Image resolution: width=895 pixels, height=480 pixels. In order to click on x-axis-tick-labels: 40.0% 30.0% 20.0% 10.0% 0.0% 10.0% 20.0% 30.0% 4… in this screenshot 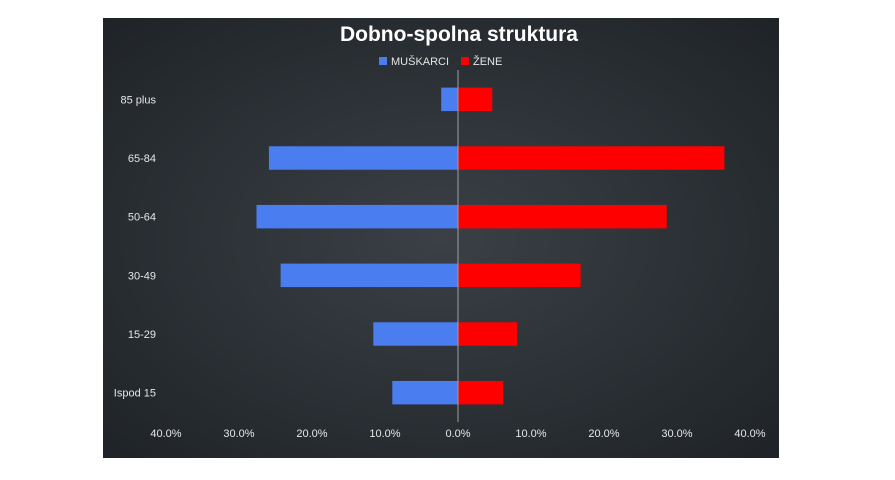, I will do `click(457, 434)`.